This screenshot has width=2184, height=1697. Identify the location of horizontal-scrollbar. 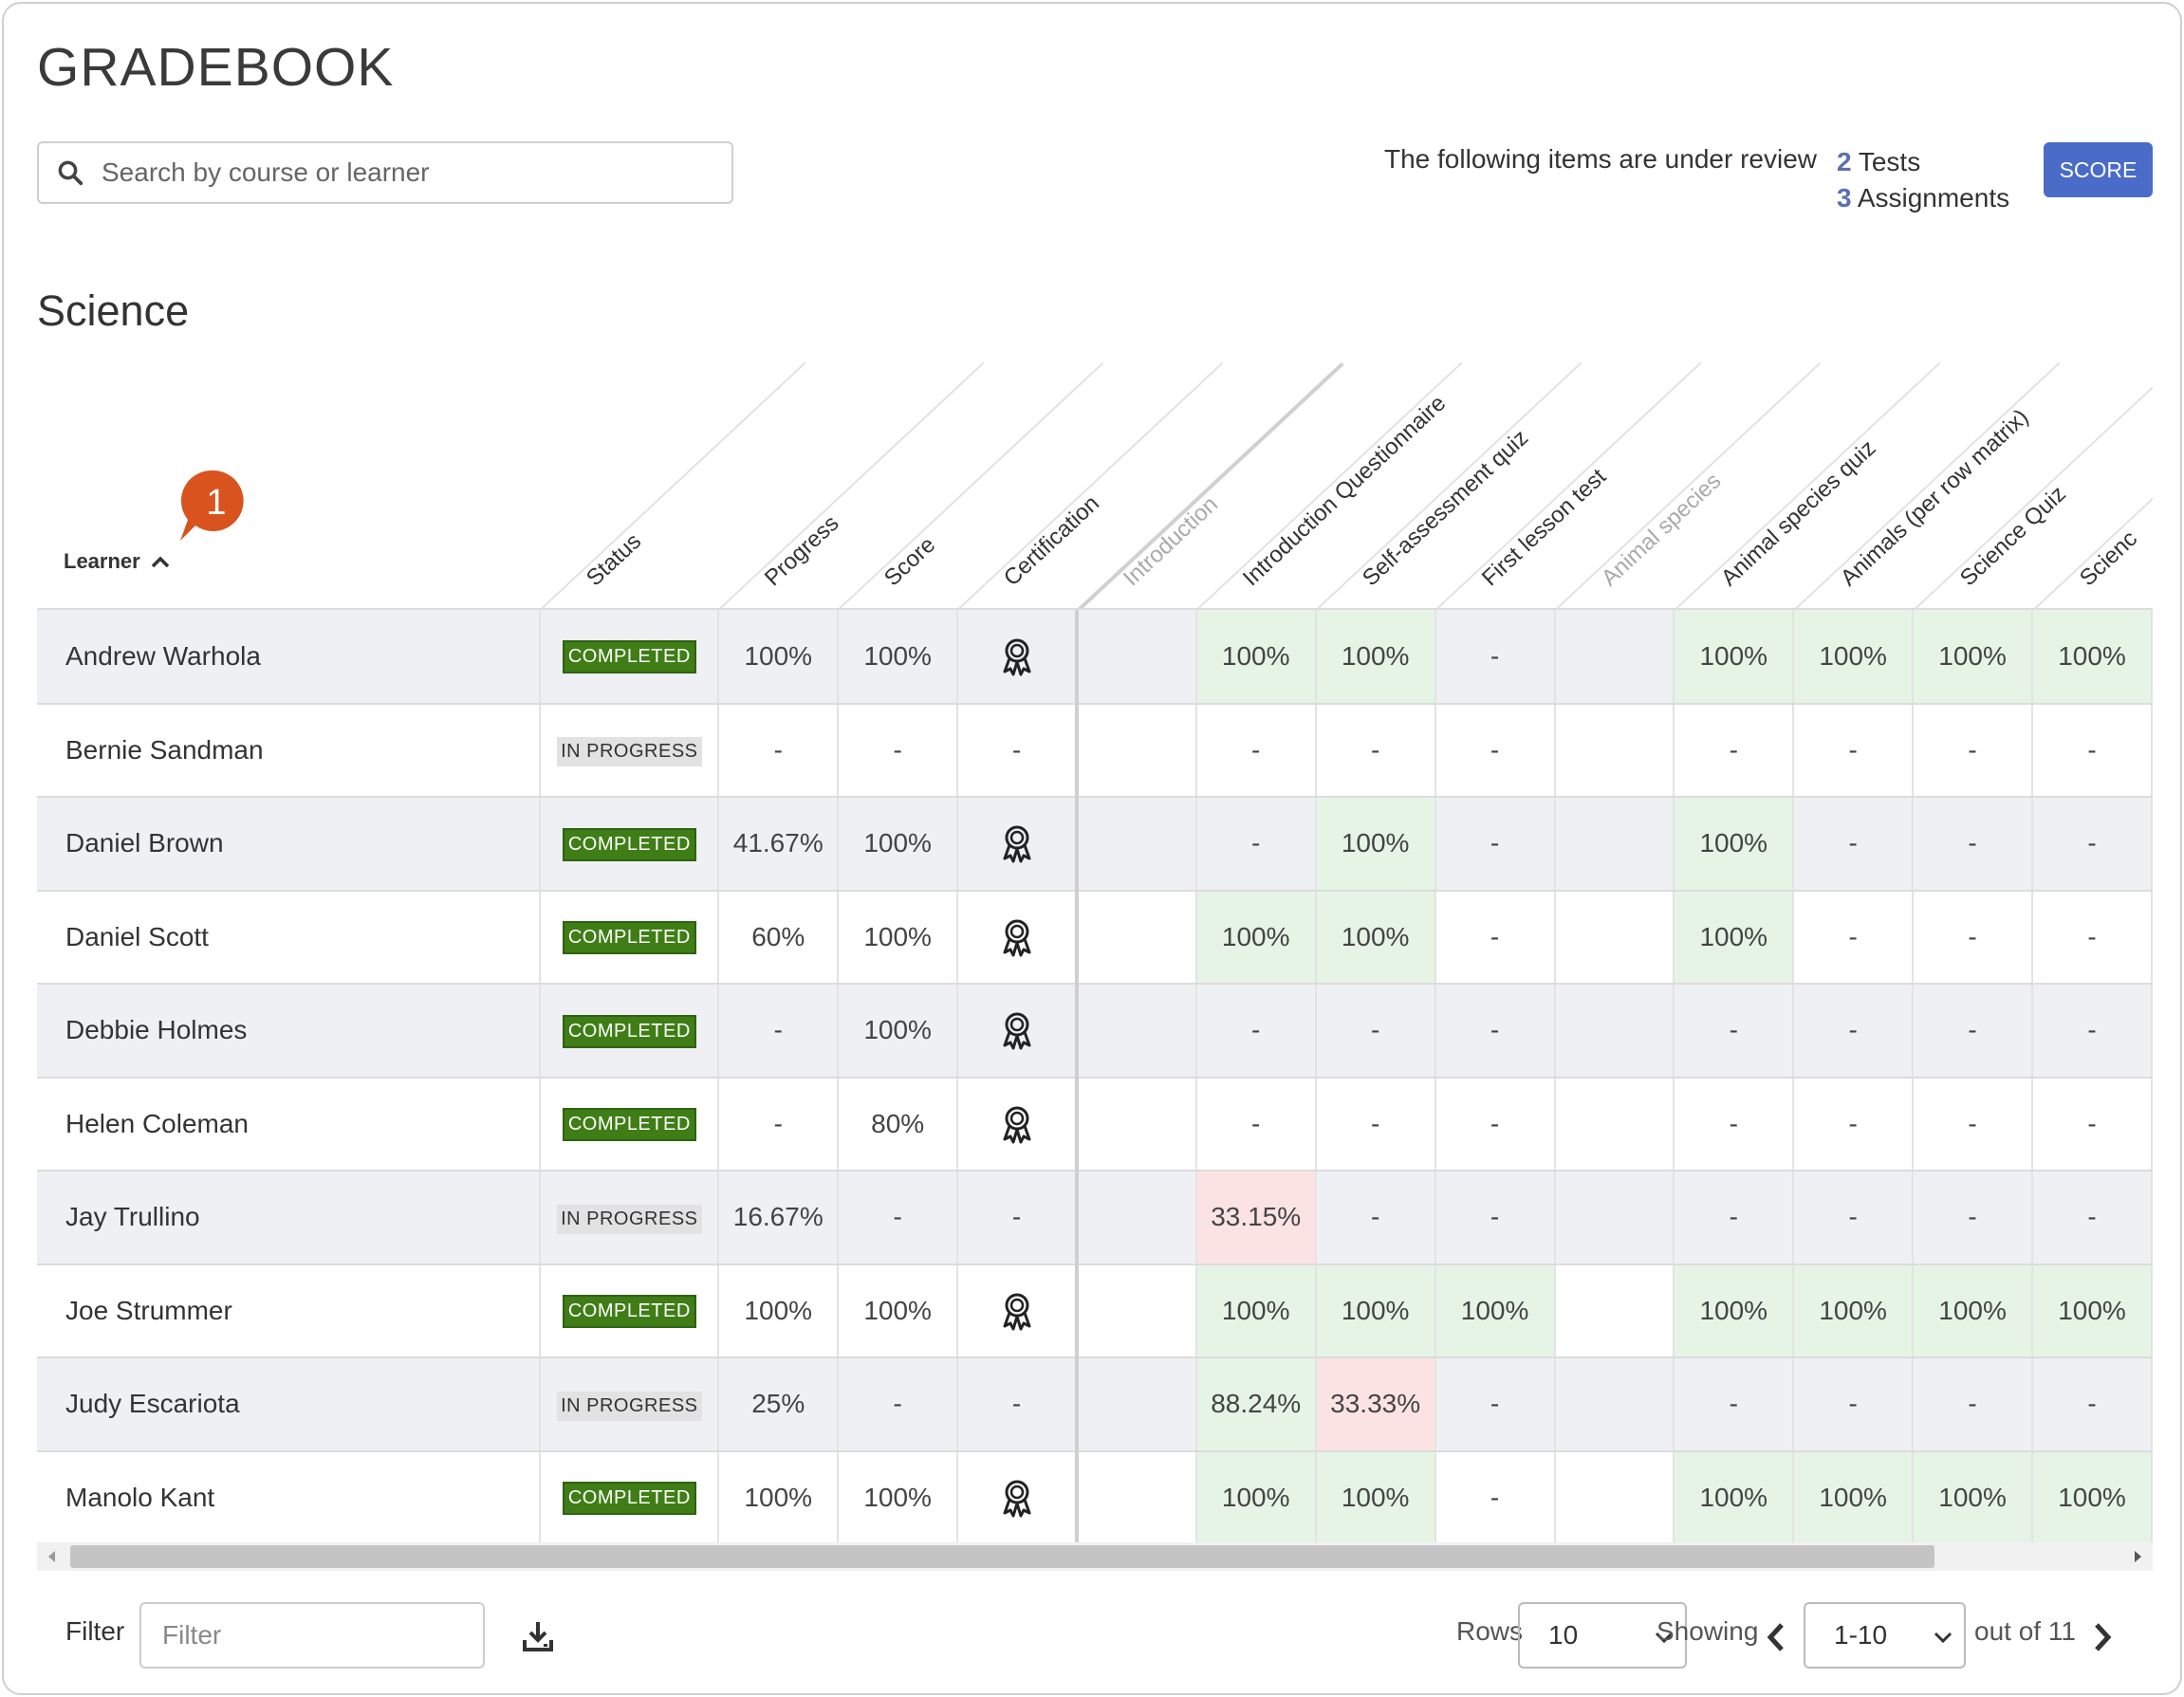
(1095, 1556).